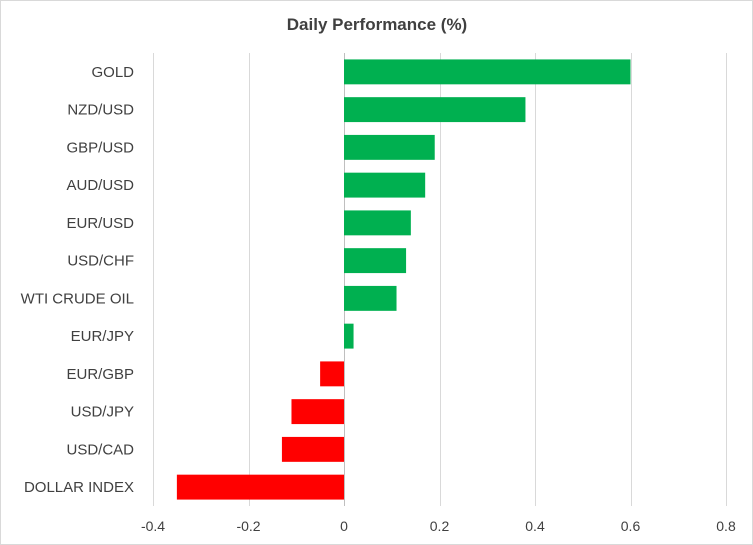  I want to click on x-tick-label: 0.6, so click(631, 526).